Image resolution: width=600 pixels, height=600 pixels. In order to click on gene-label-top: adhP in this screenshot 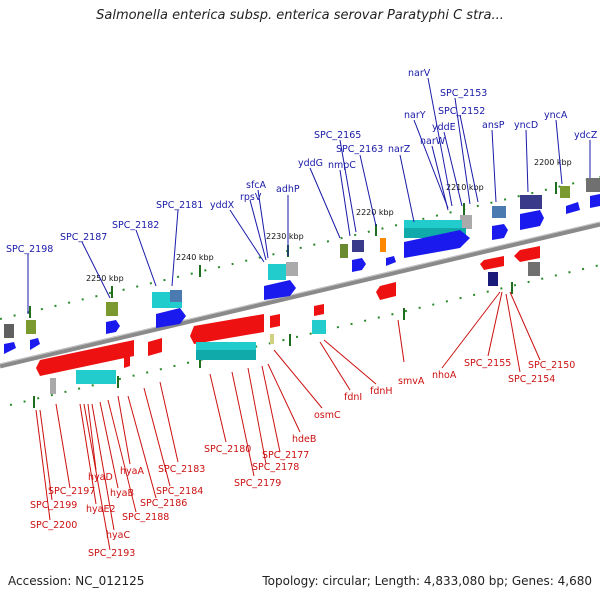, I will do `click(288, 189)`.